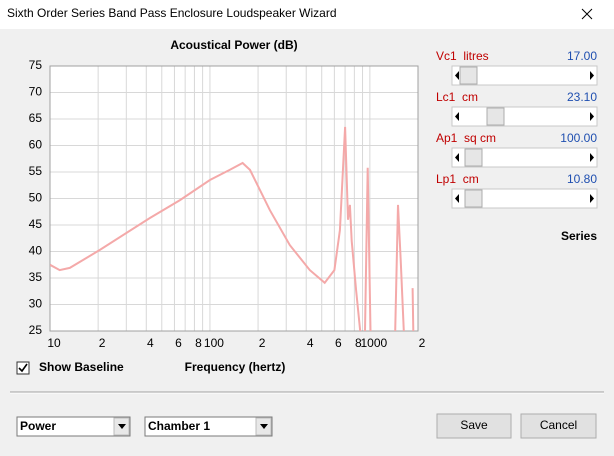 The width and height of the screenshot is (614, 456). What do you see at coordinates (36, 145) in the screenshot?
I see `y-tick-label: 60` at bounding box center [36, 145].